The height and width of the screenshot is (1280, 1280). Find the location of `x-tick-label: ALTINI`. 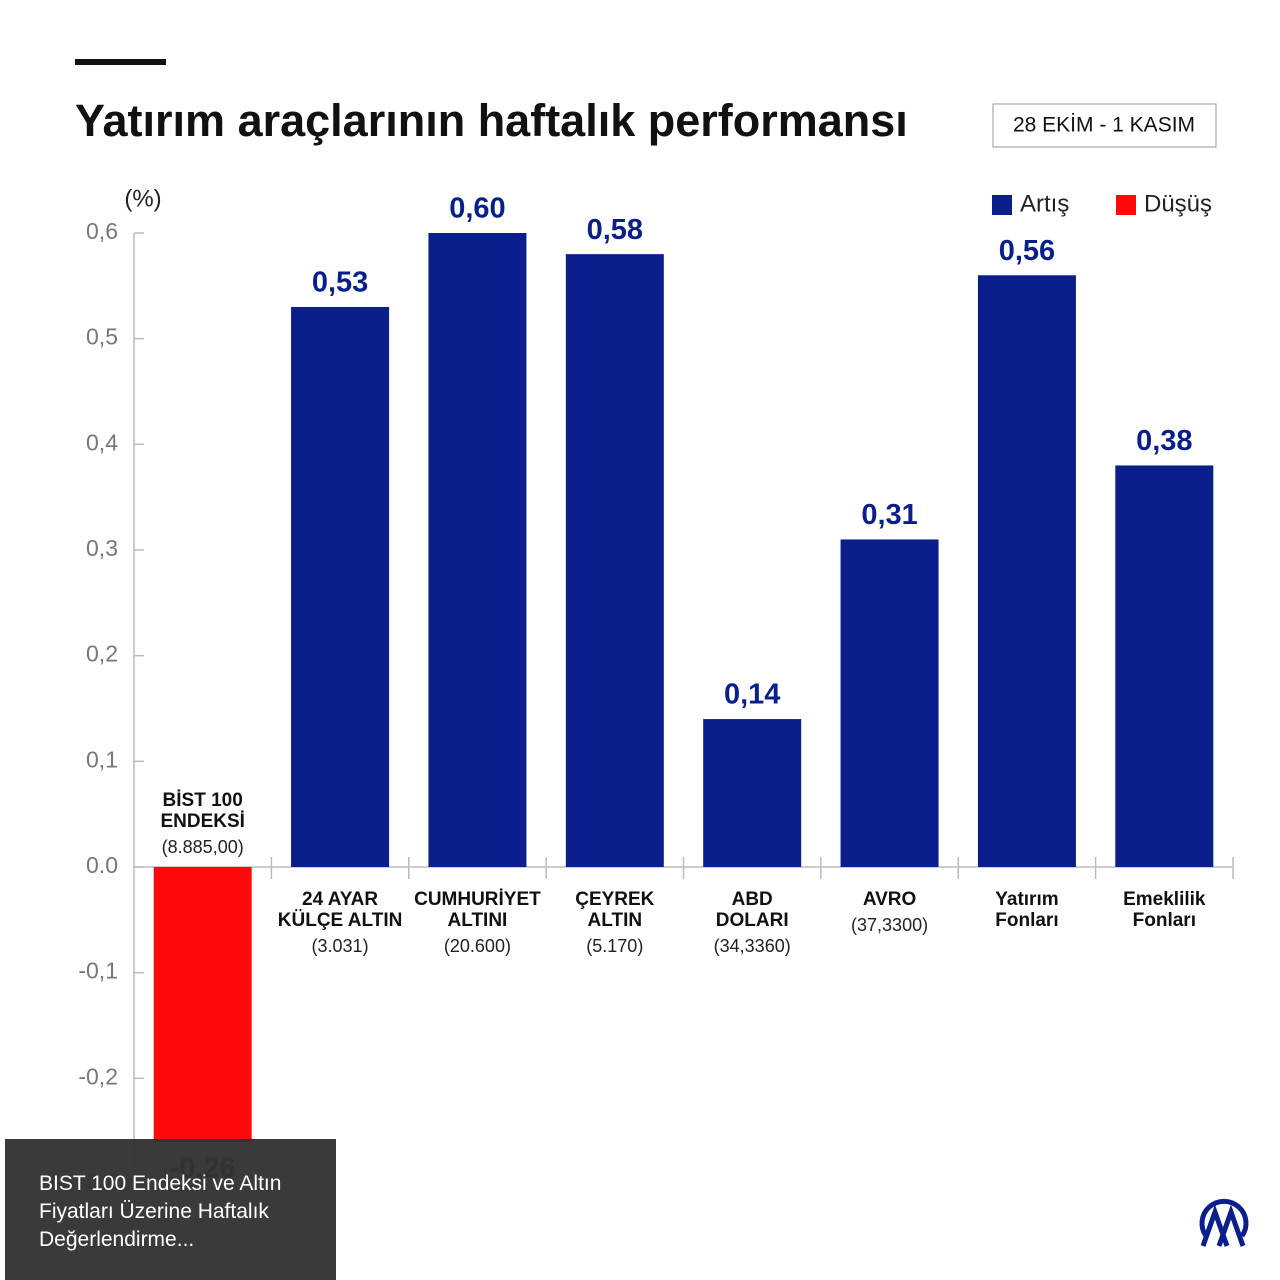

x-tick-label: ALTINI is located at coordinates (478, 920).